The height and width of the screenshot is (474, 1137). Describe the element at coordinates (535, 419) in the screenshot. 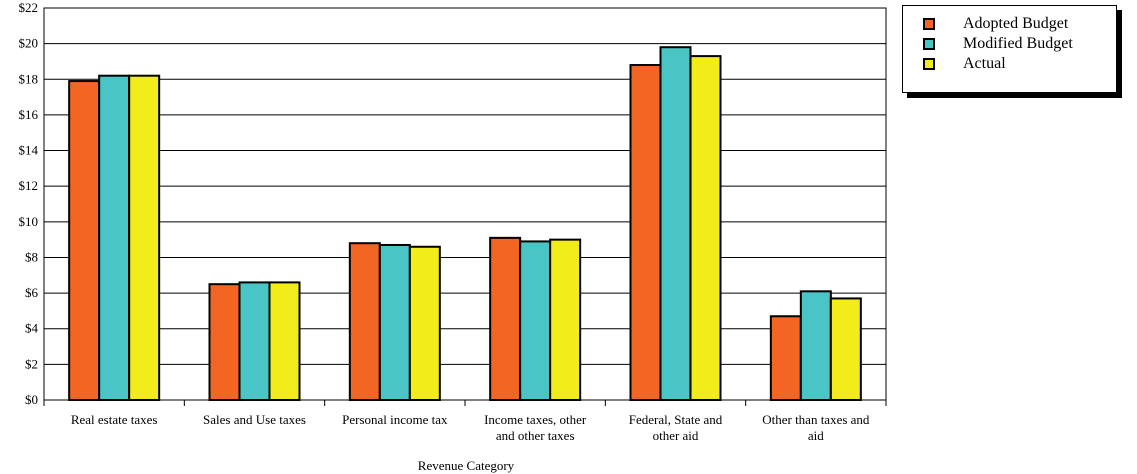

I see `x-tick-label-line: Income taxes, other` at that location.